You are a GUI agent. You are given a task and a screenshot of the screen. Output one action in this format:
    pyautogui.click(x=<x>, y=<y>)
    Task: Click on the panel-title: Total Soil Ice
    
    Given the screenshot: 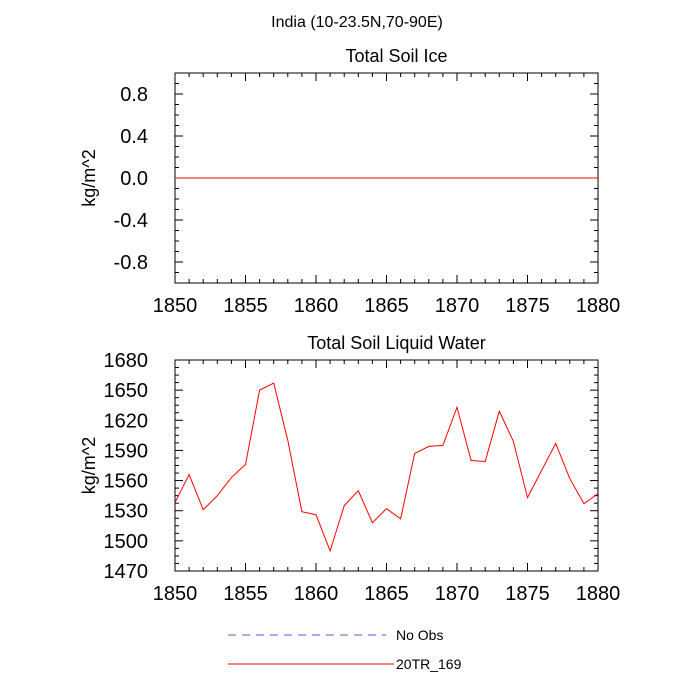 What is the action you would take?
    pyautogui.click(x=396, y=56)
    